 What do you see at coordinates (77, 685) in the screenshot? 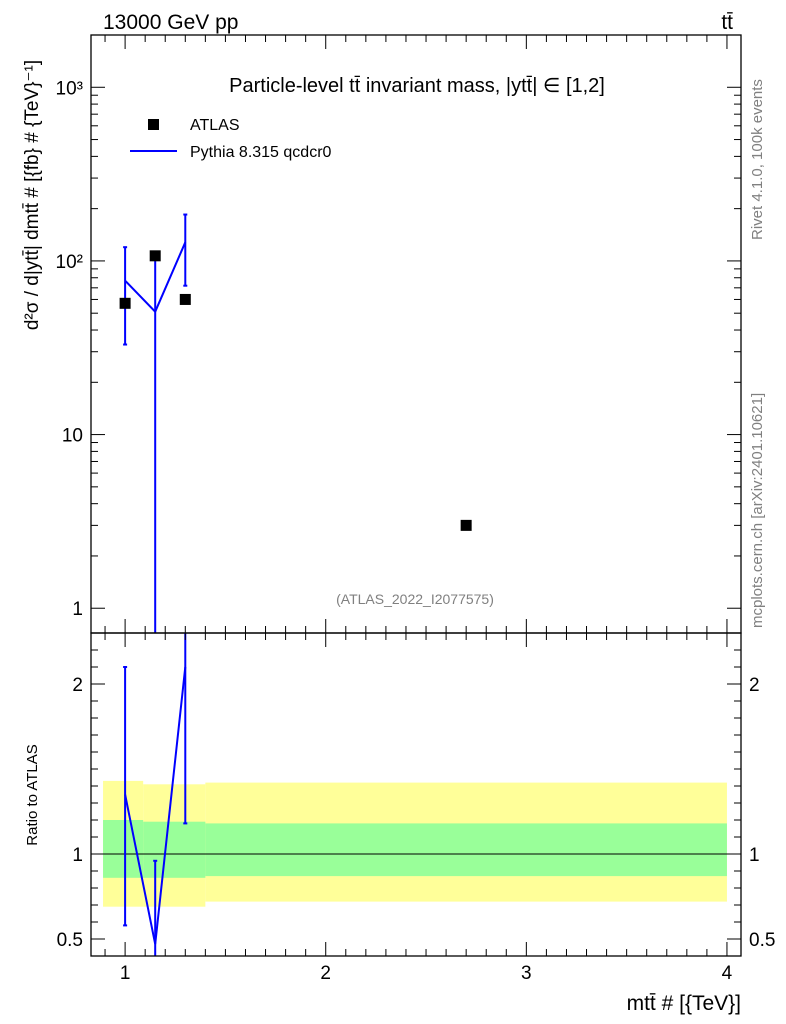
I see `ratio-y-tick-label-left-2: 2` at bounding box center [77, 685].